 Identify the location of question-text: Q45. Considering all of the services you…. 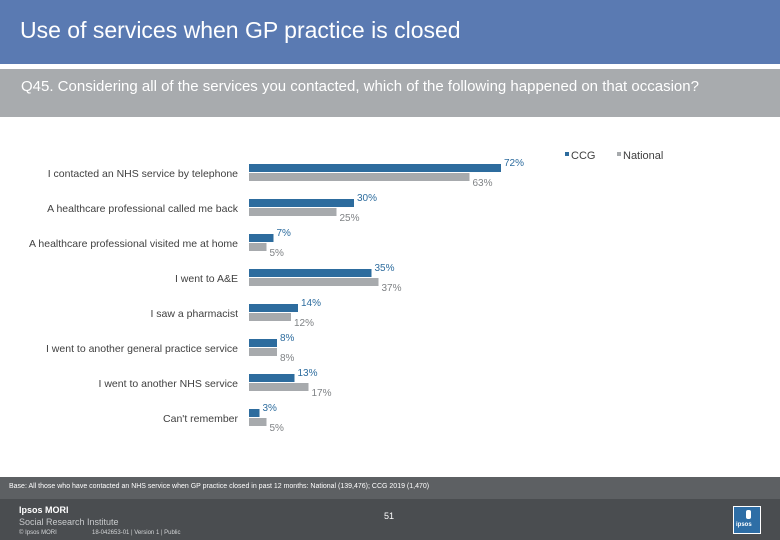
(360, 86).